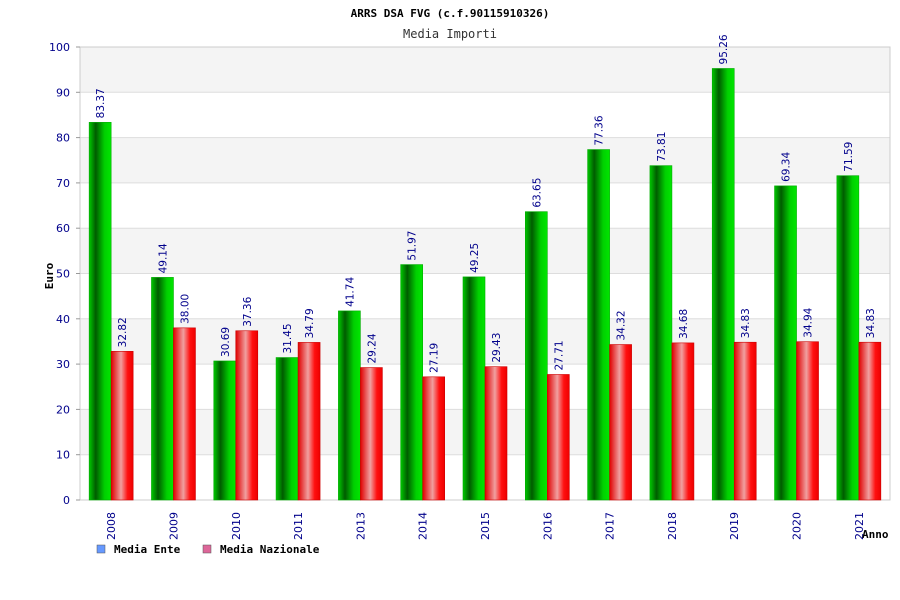  I want to click on value-label: 83.37, so click(101, 103).